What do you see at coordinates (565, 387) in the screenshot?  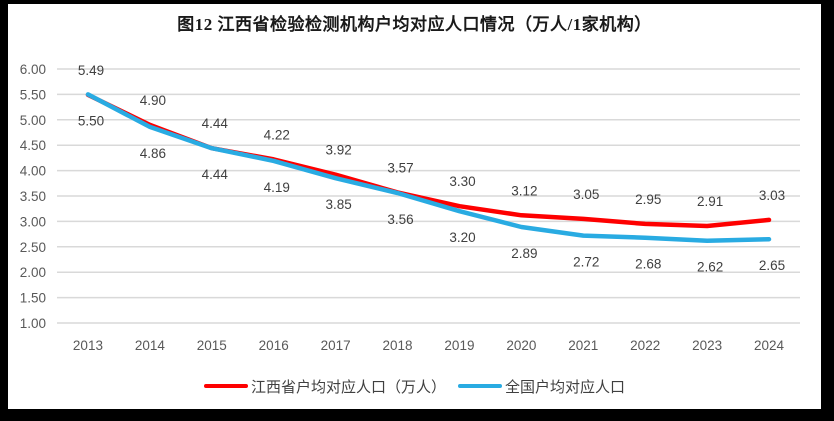 I see `legend-label-national: 全国户均对应人口` at bounding box center [565, 387].